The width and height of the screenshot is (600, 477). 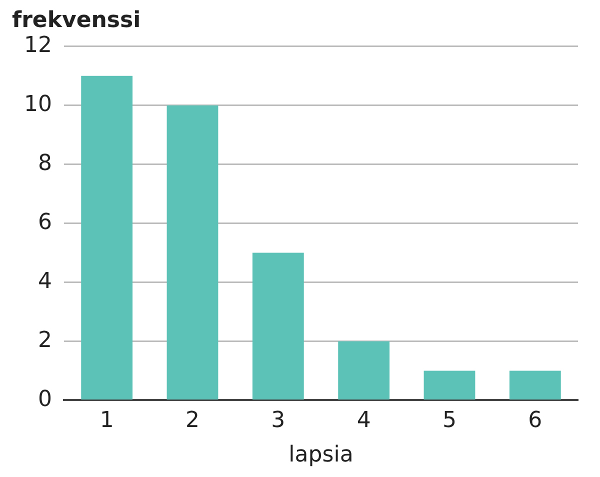 I want to click on y-tick-label: 12, so click(x=38, y=45).